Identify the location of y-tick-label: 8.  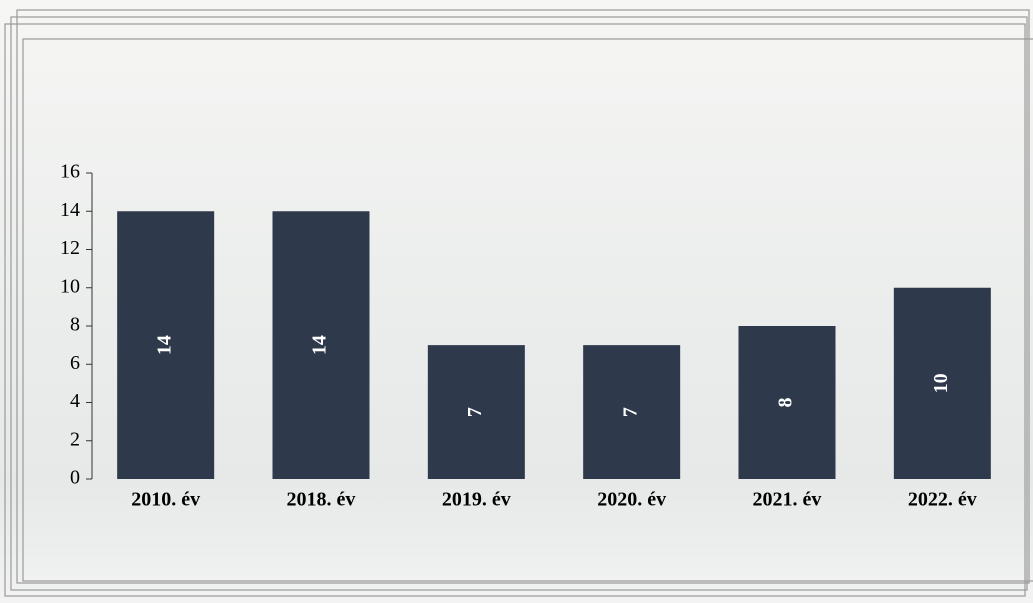
(75, 325).